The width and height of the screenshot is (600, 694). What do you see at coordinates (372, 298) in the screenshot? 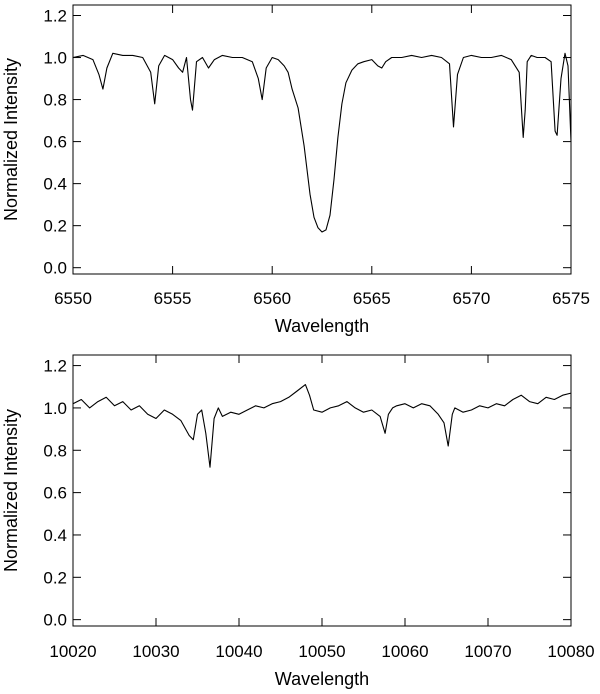
I see `x-tick-label: 6565` at bounding box center [372, 298].